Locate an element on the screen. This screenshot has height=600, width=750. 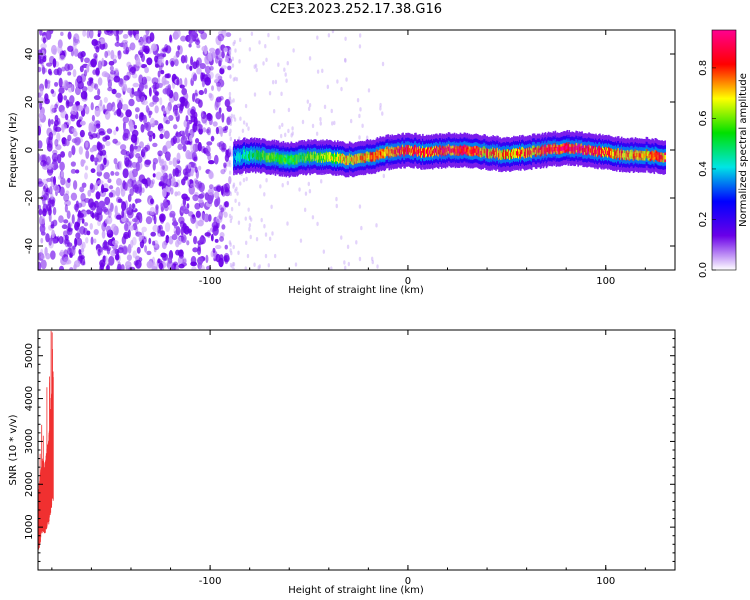
y-tick-label: 3000 is located at coordinates (29, 441).